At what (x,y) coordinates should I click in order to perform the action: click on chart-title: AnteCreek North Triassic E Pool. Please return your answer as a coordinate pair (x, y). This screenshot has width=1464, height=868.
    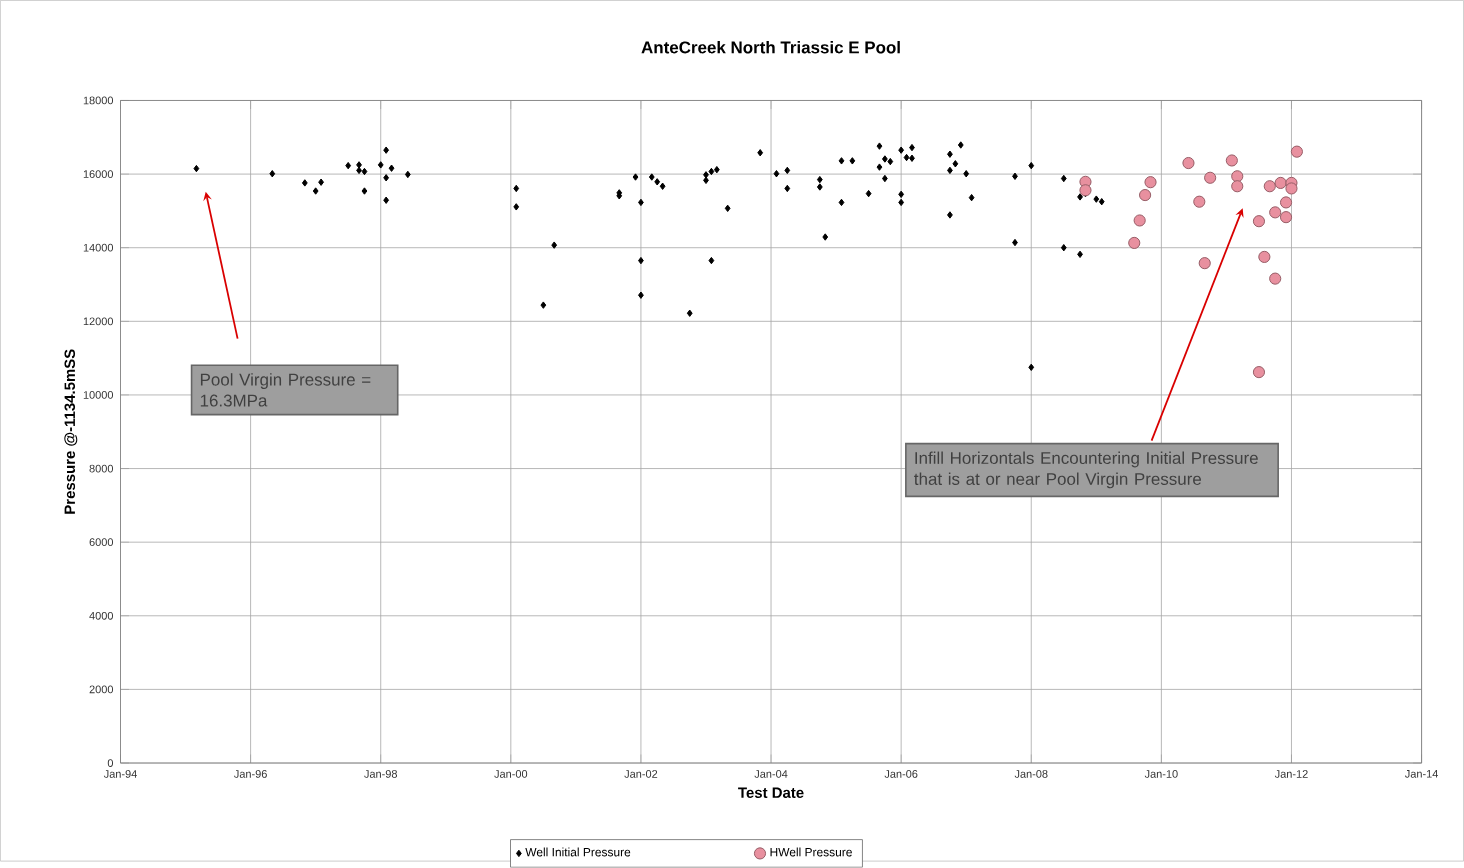
    Looking at the image, I should click on (770, 47).